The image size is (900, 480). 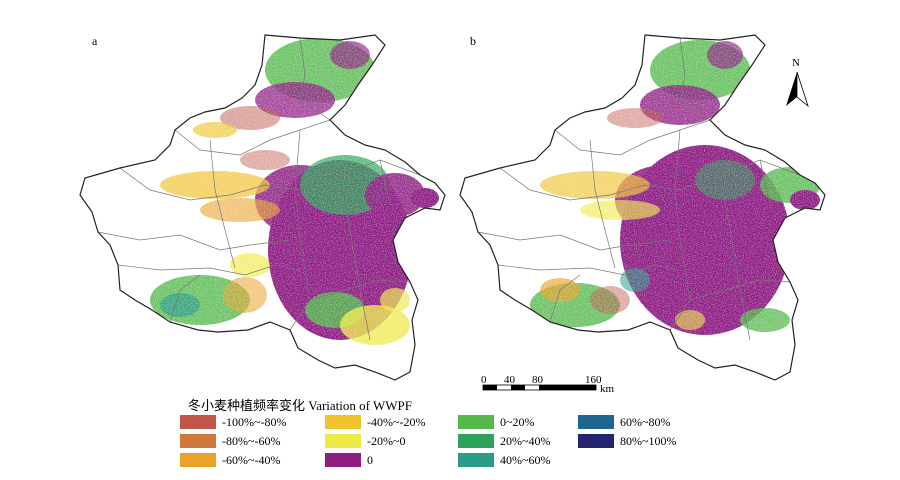 What do you see at coordinates (484, 380) in the screenshot?
I see `scale-tick-0: 0` at bounding box center [484, 380].